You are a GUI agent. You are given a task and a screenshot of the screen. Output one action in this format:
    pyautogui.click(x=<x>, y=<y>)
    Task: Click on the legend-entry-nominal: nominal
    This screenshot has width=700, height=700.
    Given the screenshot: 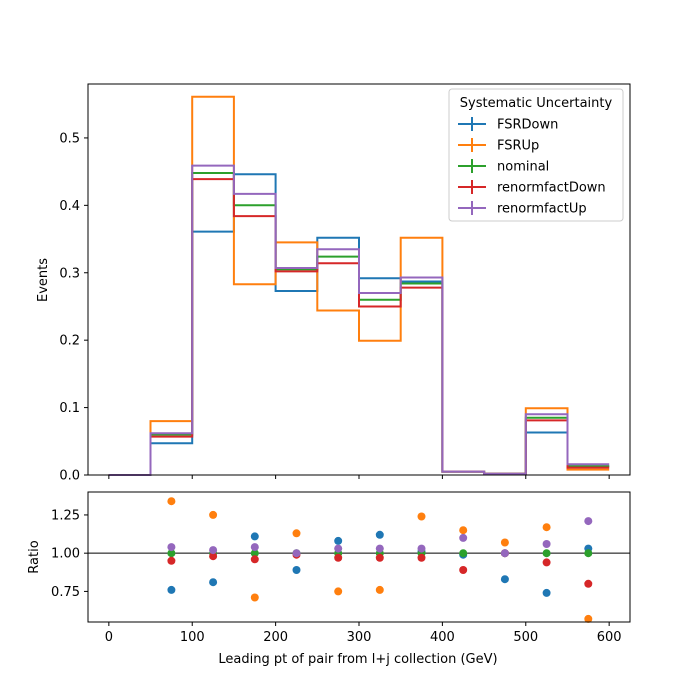 What is the action you would take?
    pyautogui.click(x=503, y=167)
    